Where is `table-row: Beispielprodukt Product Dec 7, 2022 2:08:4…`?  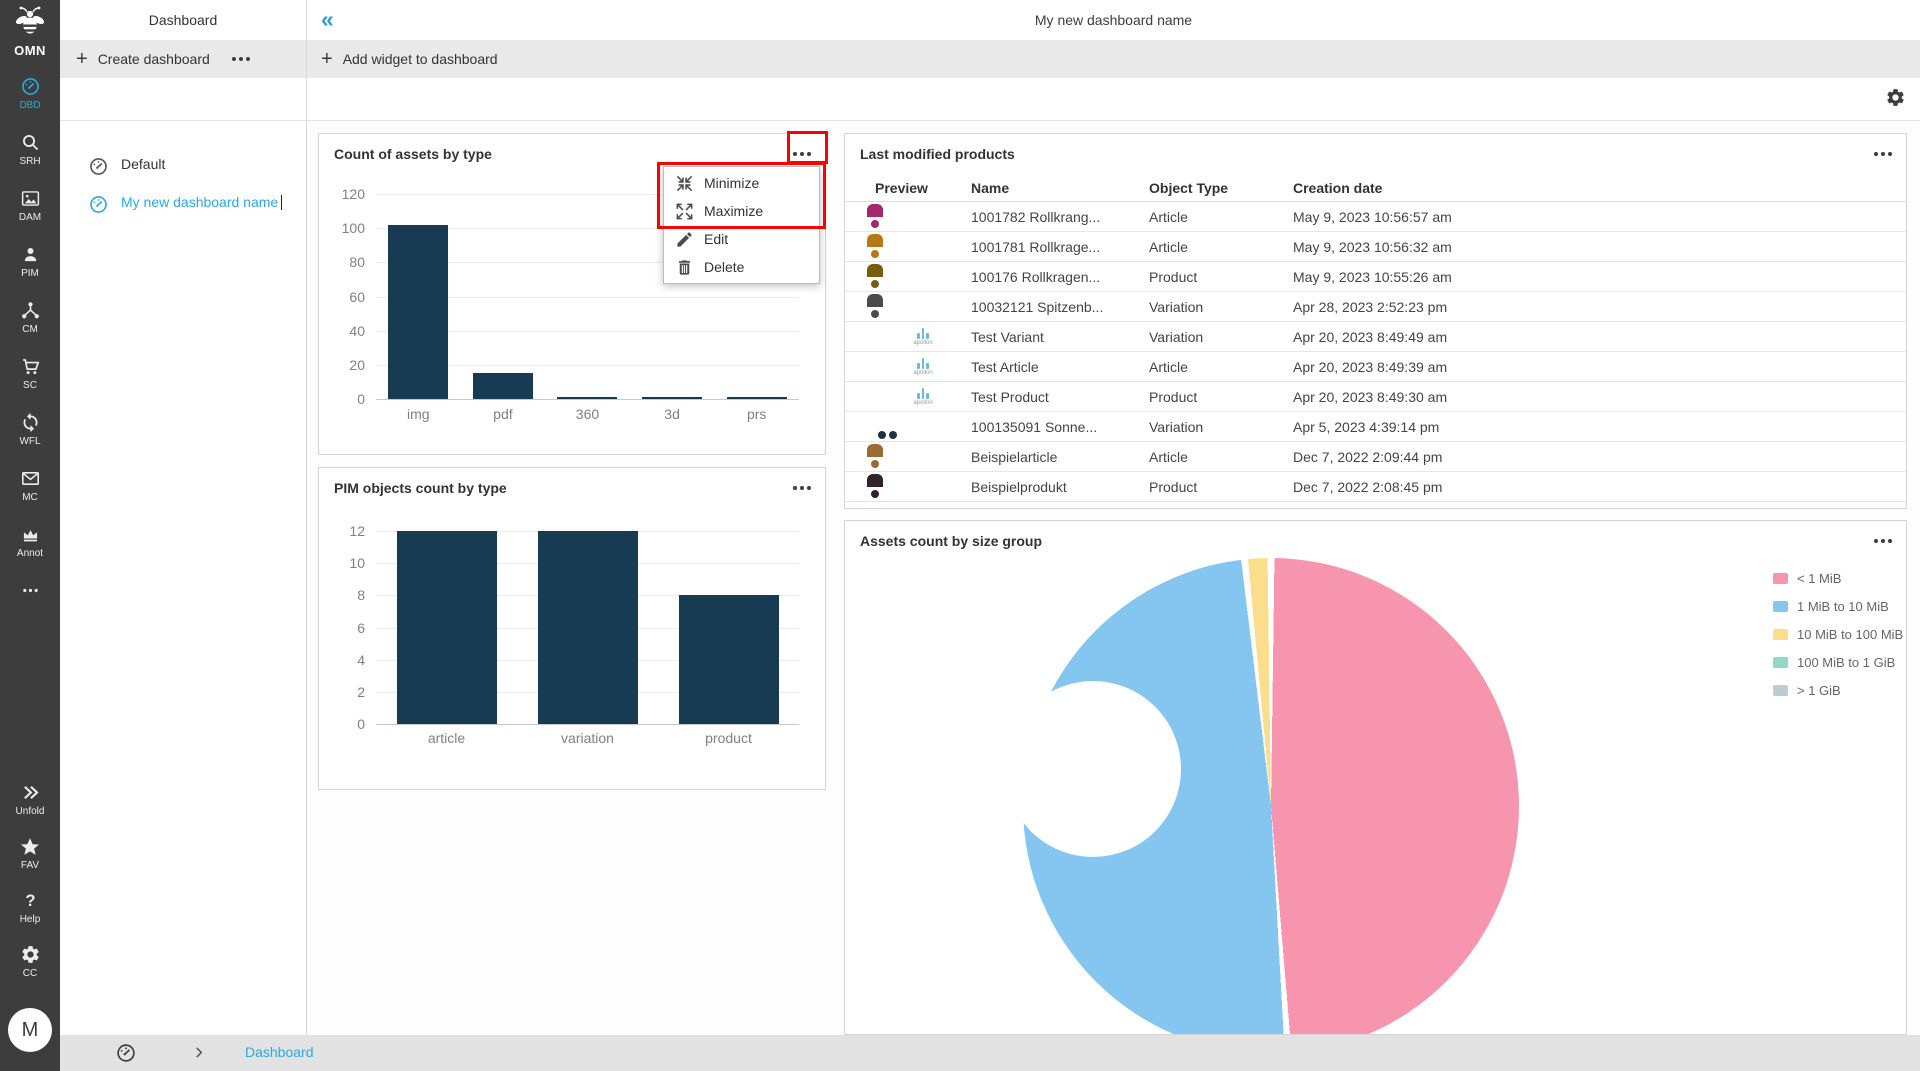 table-row: Beispielprodukt Product Dec 7, 2022 2:08:4… is located at coordinates (1375, 487).